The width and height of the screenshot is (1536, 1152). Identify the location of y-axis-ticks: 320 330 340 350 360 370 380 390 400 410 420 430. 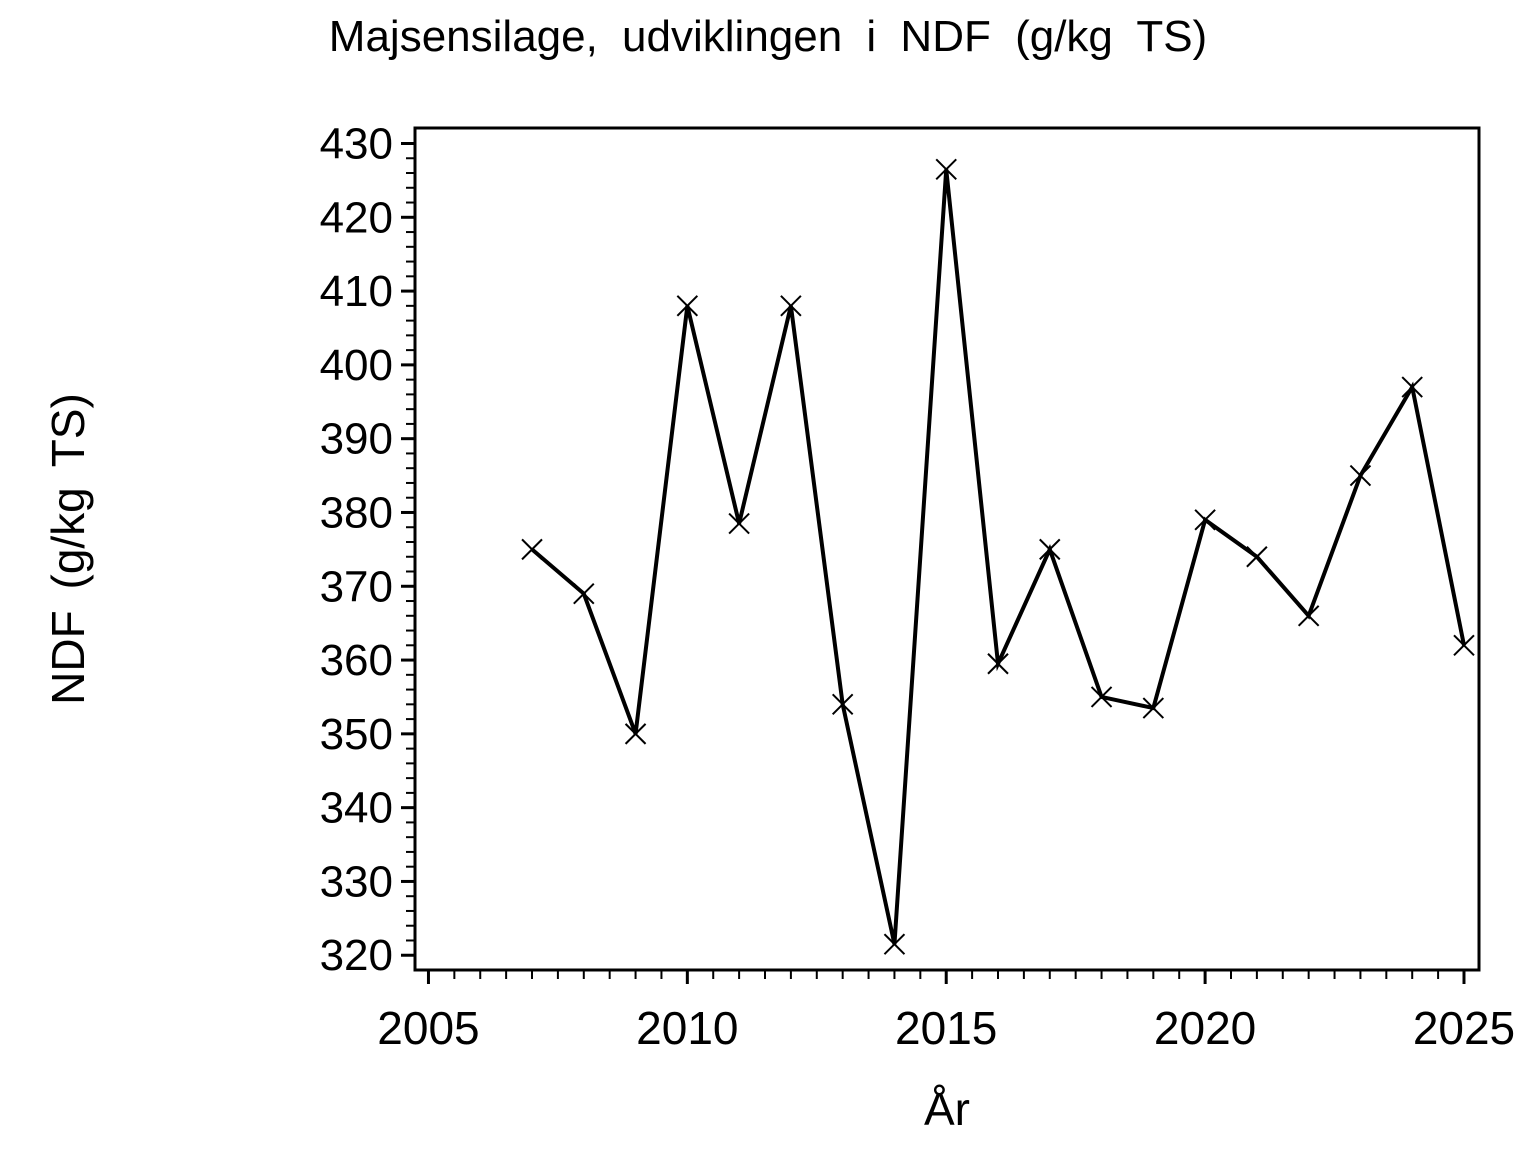
(367, 549).